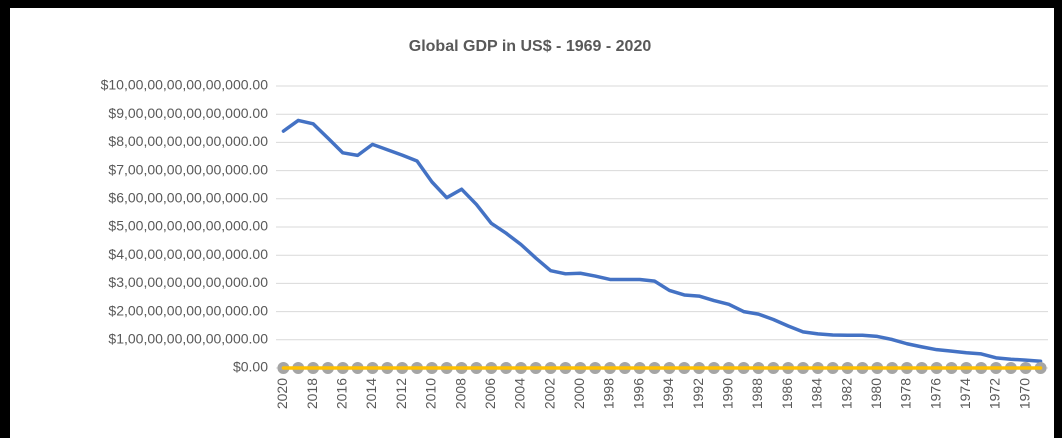 The image size is (1062, 438). I want to click on x-tick-label: 1998, so click(609, 393).